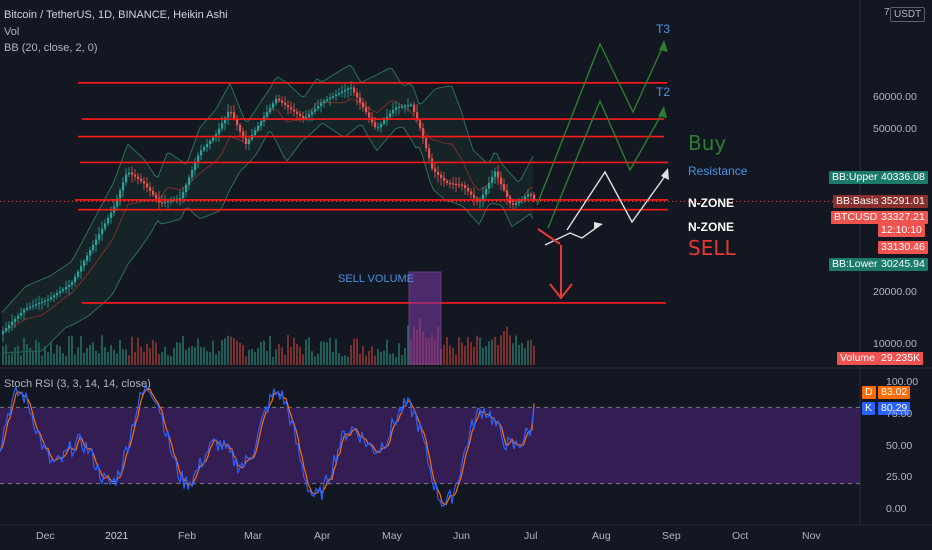 The height and width of the screenshot is (550, 932). What do you see at coordinates (662, 112) in the screenshot?
I see `arrow-head-t2` at bounding box center [662, 112].